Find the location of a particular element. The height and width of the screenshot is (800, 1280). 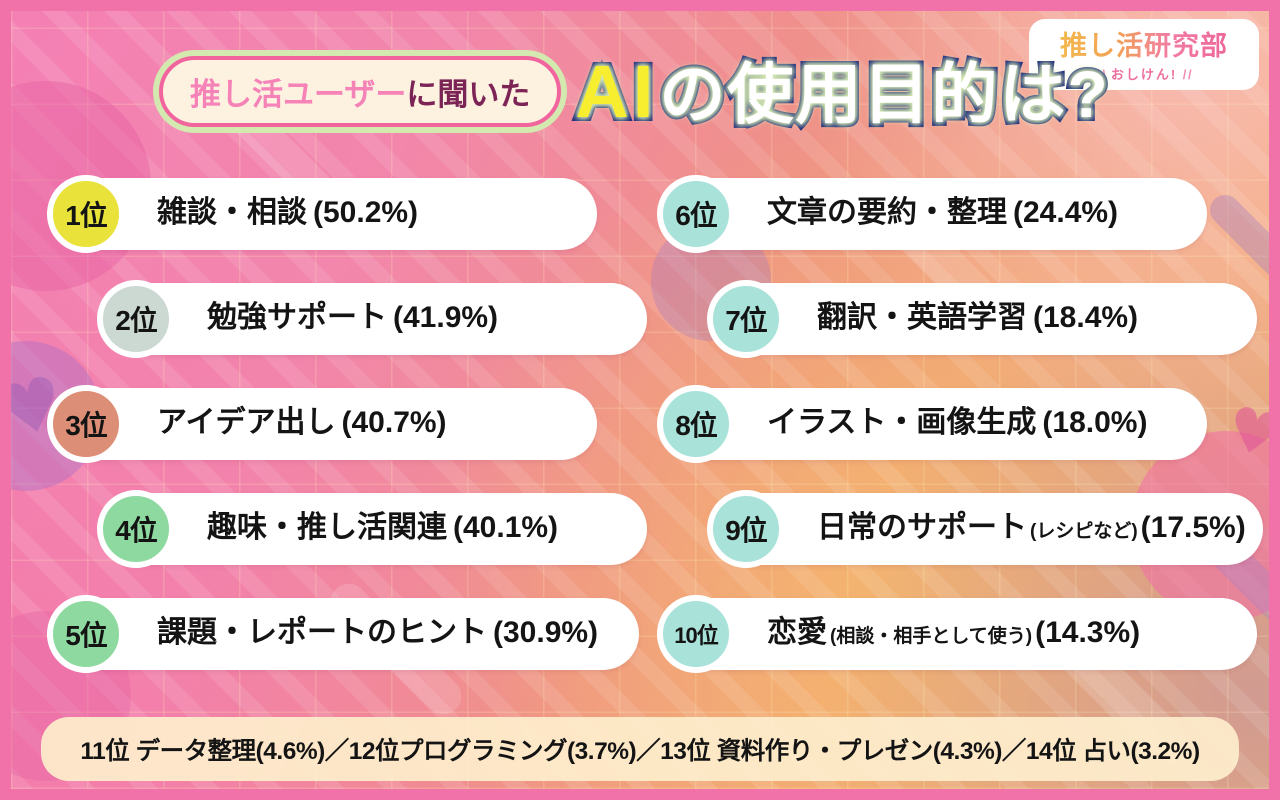

rank-badge: 6位 is located at coordinates (696, 214).